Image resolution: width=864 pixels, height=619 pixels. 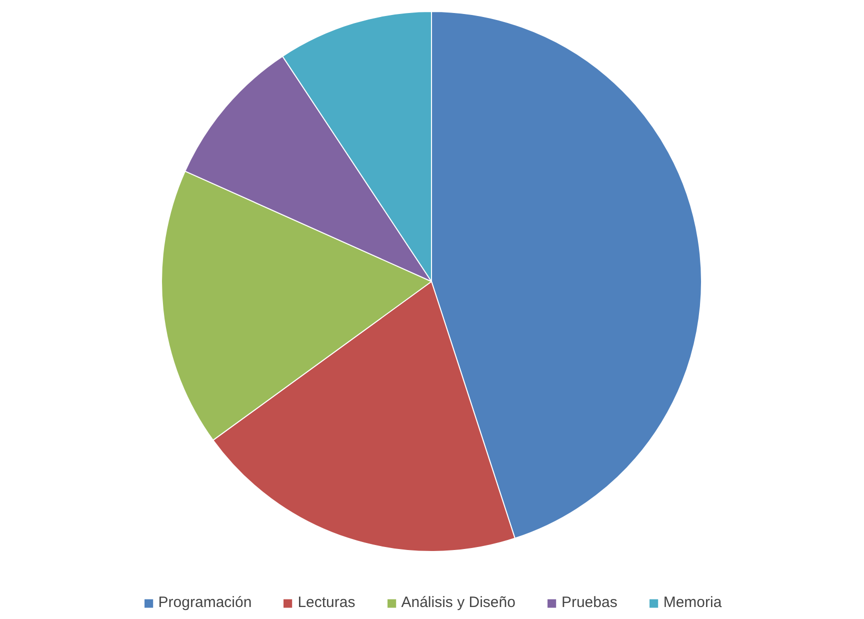 What do you see at coordinates (692, 602) in the screenshot?
I see `legend-label: Memoria` at bounding box center [692, 602].